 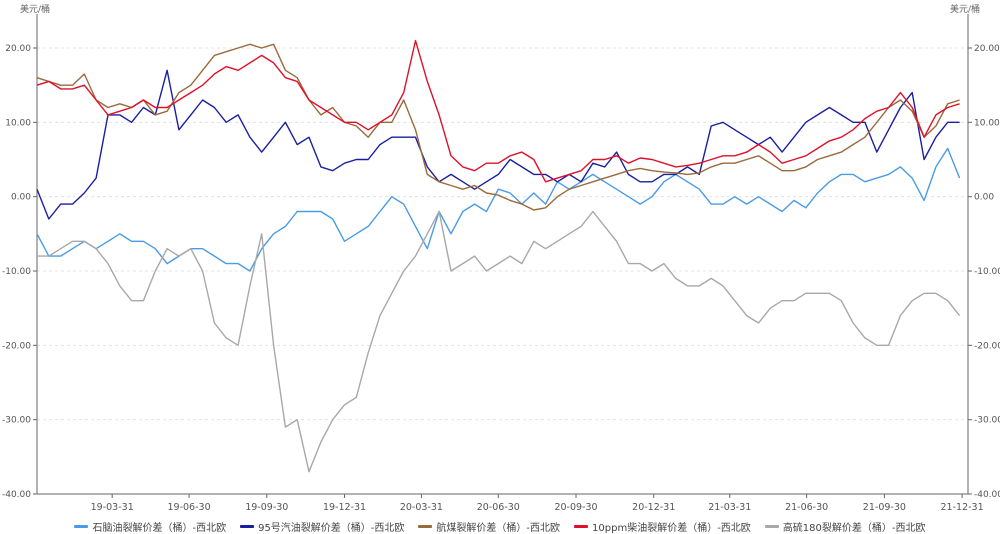 I want to click on y-tick-label-right: -30.00, so click(x=987, y=421).